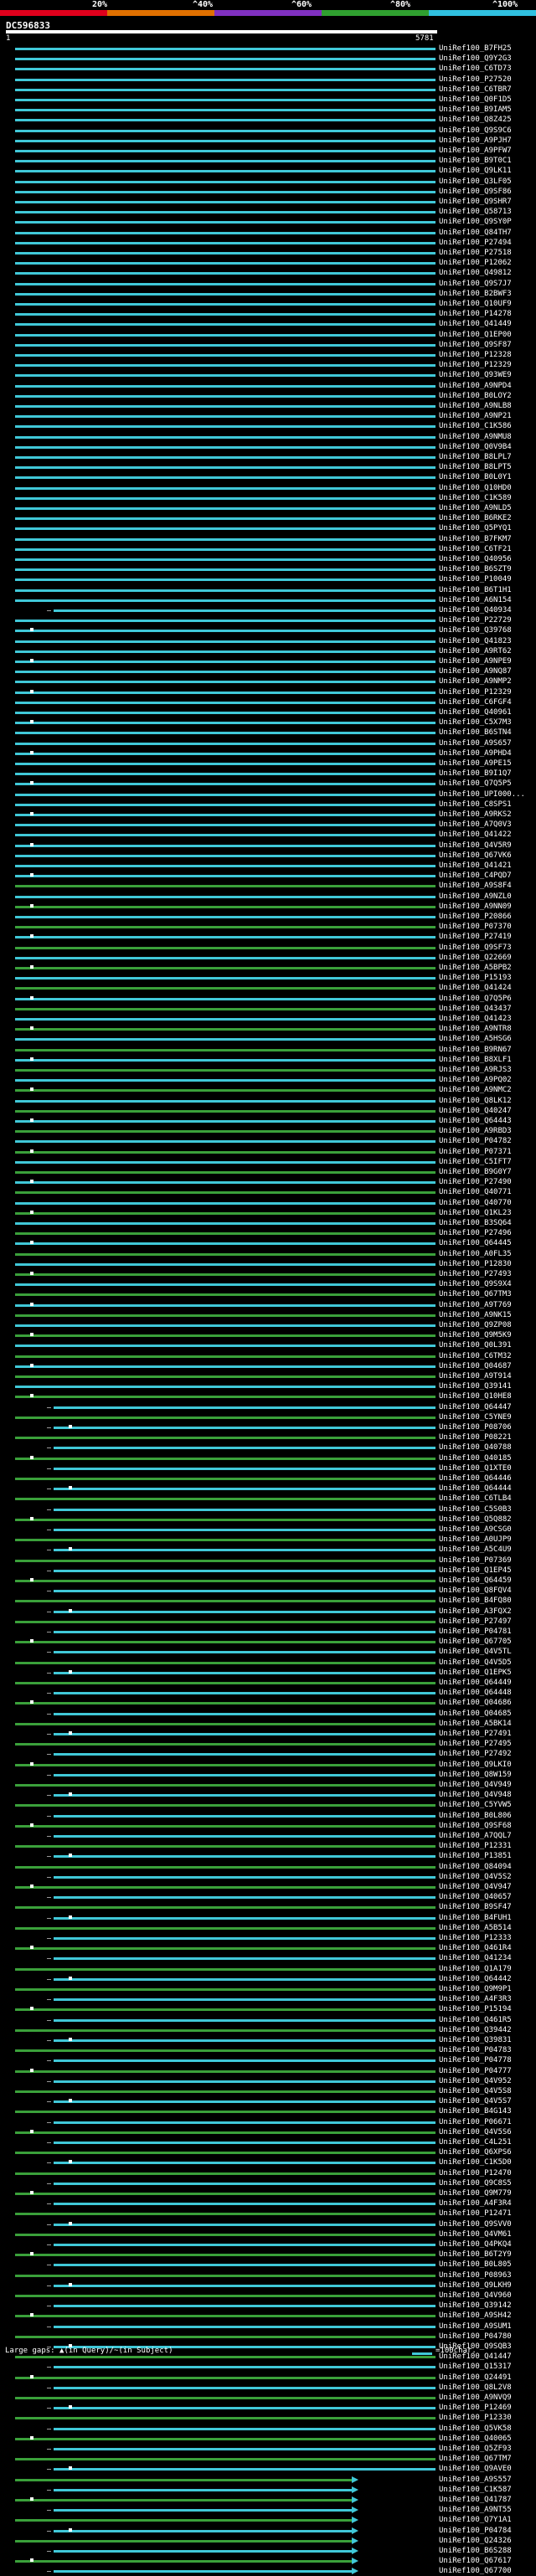 This screenshot has width=536, height=2576. I want to click on hit-row: UniRef100_B8XLF1, so click(268, 1060).